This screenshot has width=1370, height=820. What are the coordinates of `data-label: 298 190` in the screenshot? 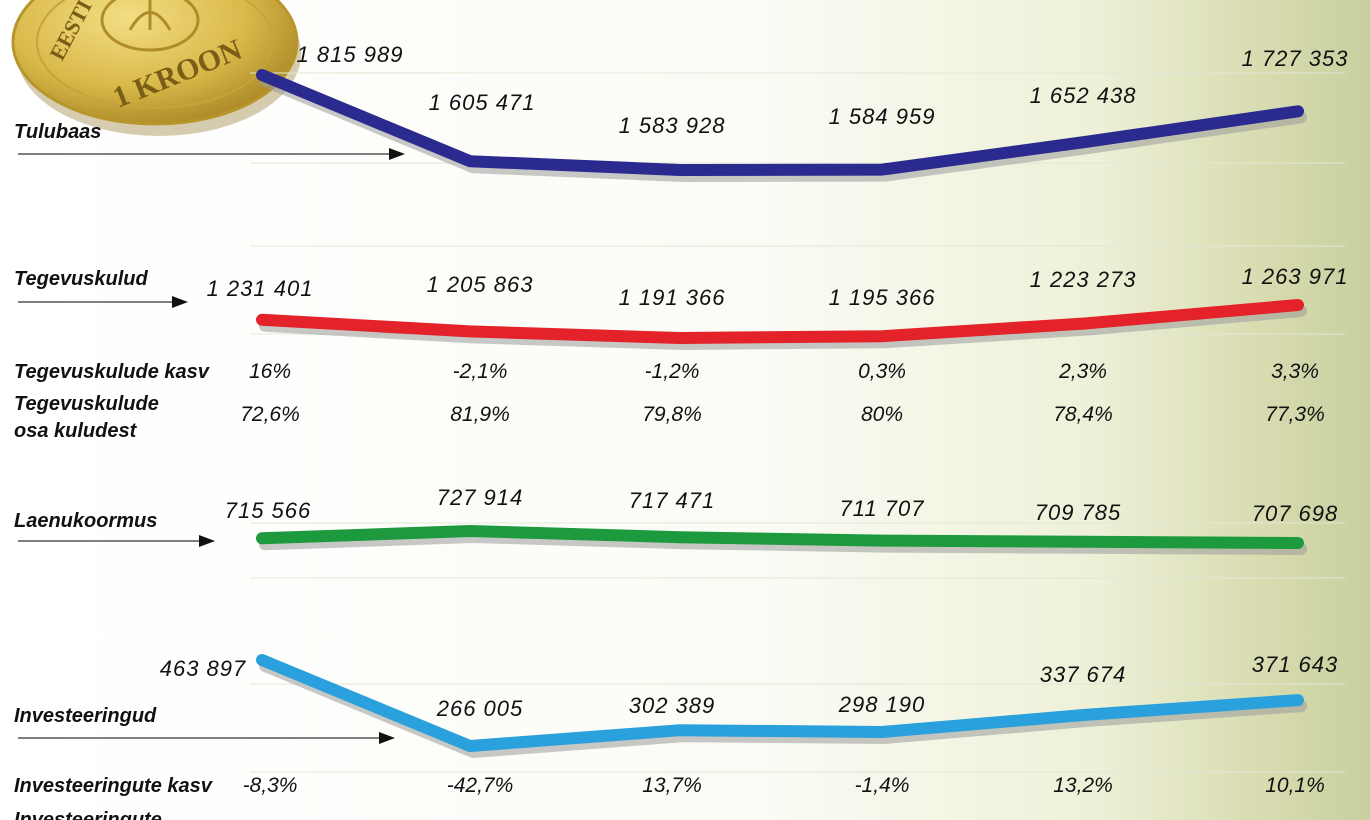 It's located at (882, 704).